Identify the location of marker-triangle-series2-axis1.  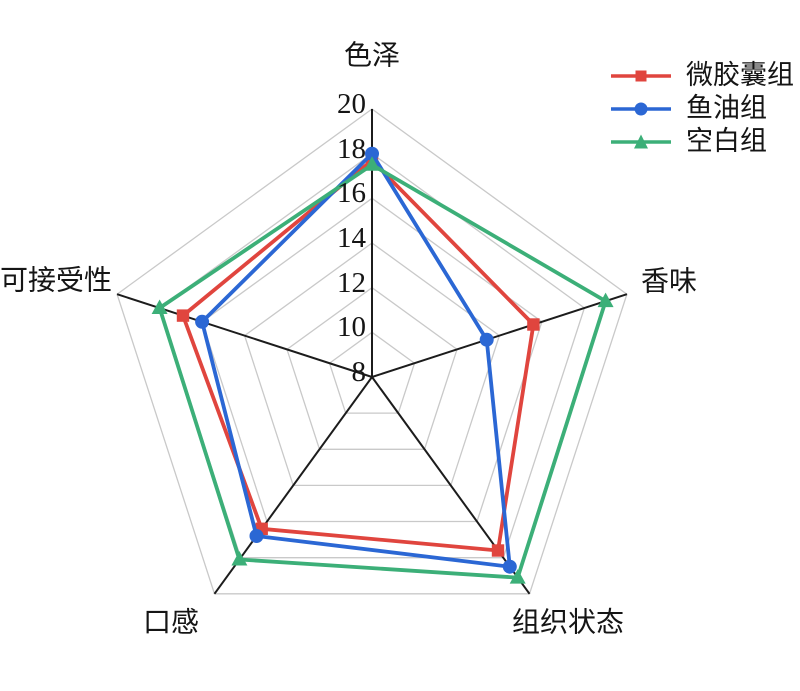
(605, 300).